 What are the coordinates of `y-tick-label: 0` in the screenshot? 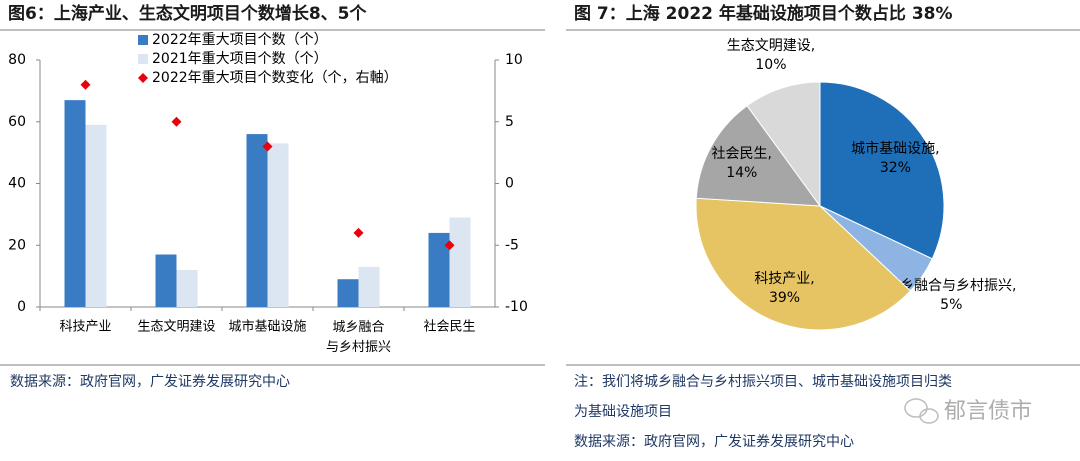 It's located at (21, 307).